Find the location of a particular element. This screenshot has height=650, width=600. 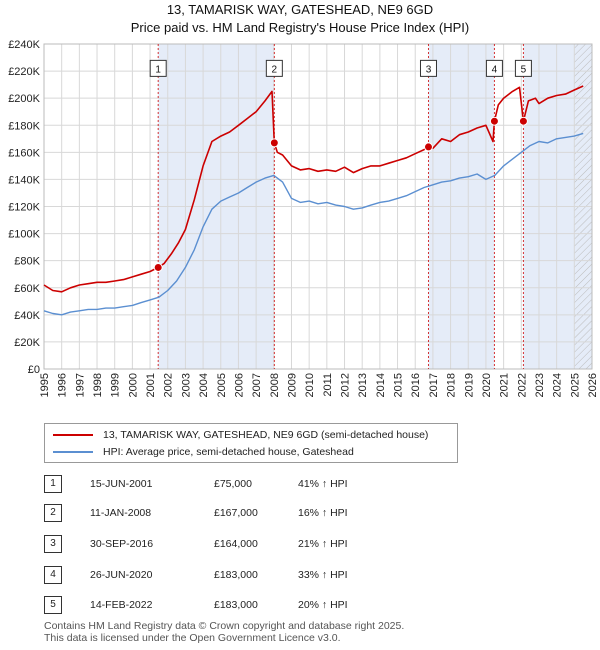

x-tick-label: 2024 is located at coordinates (558, 385).